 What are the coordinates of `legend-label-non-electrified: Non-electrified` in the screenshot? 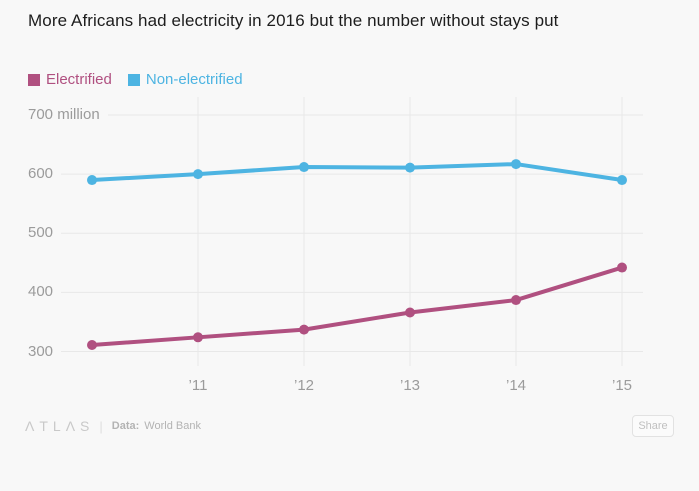 It's located at (194, 79).